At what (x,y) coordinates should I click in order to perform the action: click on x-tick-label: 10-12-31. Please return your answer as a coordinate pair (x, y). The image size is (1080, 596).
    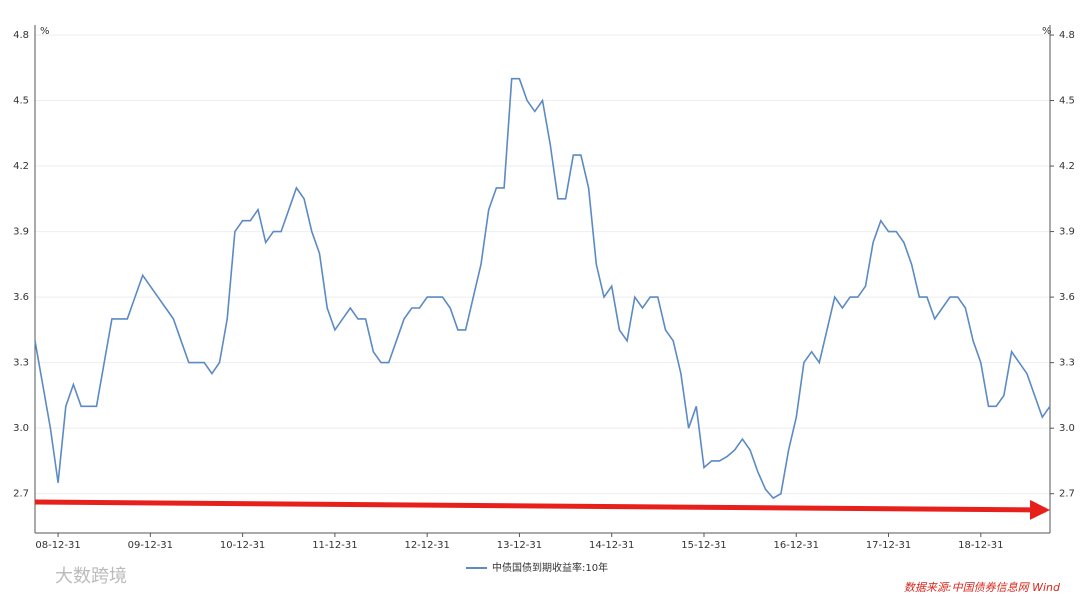
    Looking at the image, I should click on (242, 545).